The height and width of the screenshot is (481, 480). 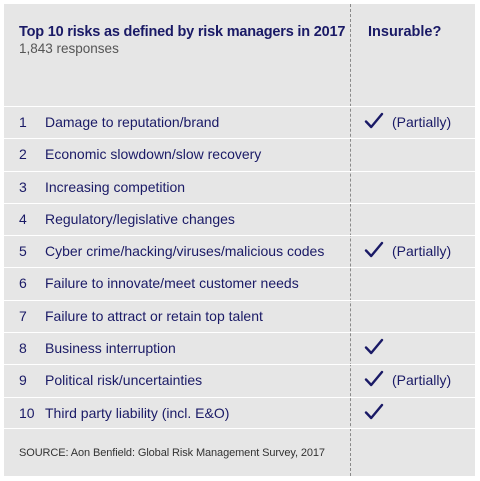 What do you see at coordinates (239, 186) in the screenshot?
I see `table-row-3: 3 Increasing competition` at bounding box center [239, 186].